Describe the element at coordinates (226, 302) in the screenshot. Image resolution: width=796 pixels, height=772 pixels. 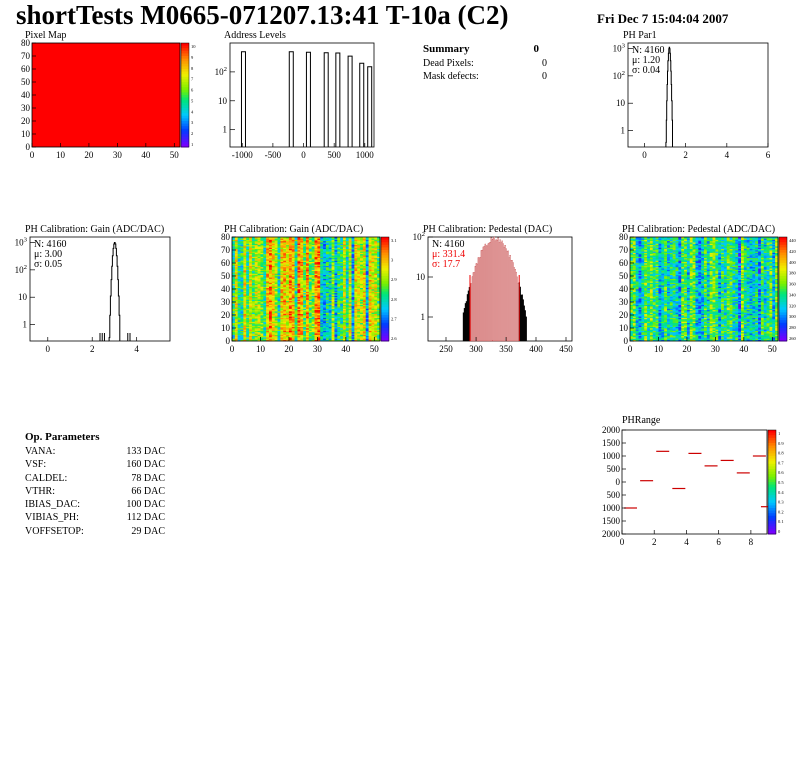
I see `y-tick-label: 30` at that location.